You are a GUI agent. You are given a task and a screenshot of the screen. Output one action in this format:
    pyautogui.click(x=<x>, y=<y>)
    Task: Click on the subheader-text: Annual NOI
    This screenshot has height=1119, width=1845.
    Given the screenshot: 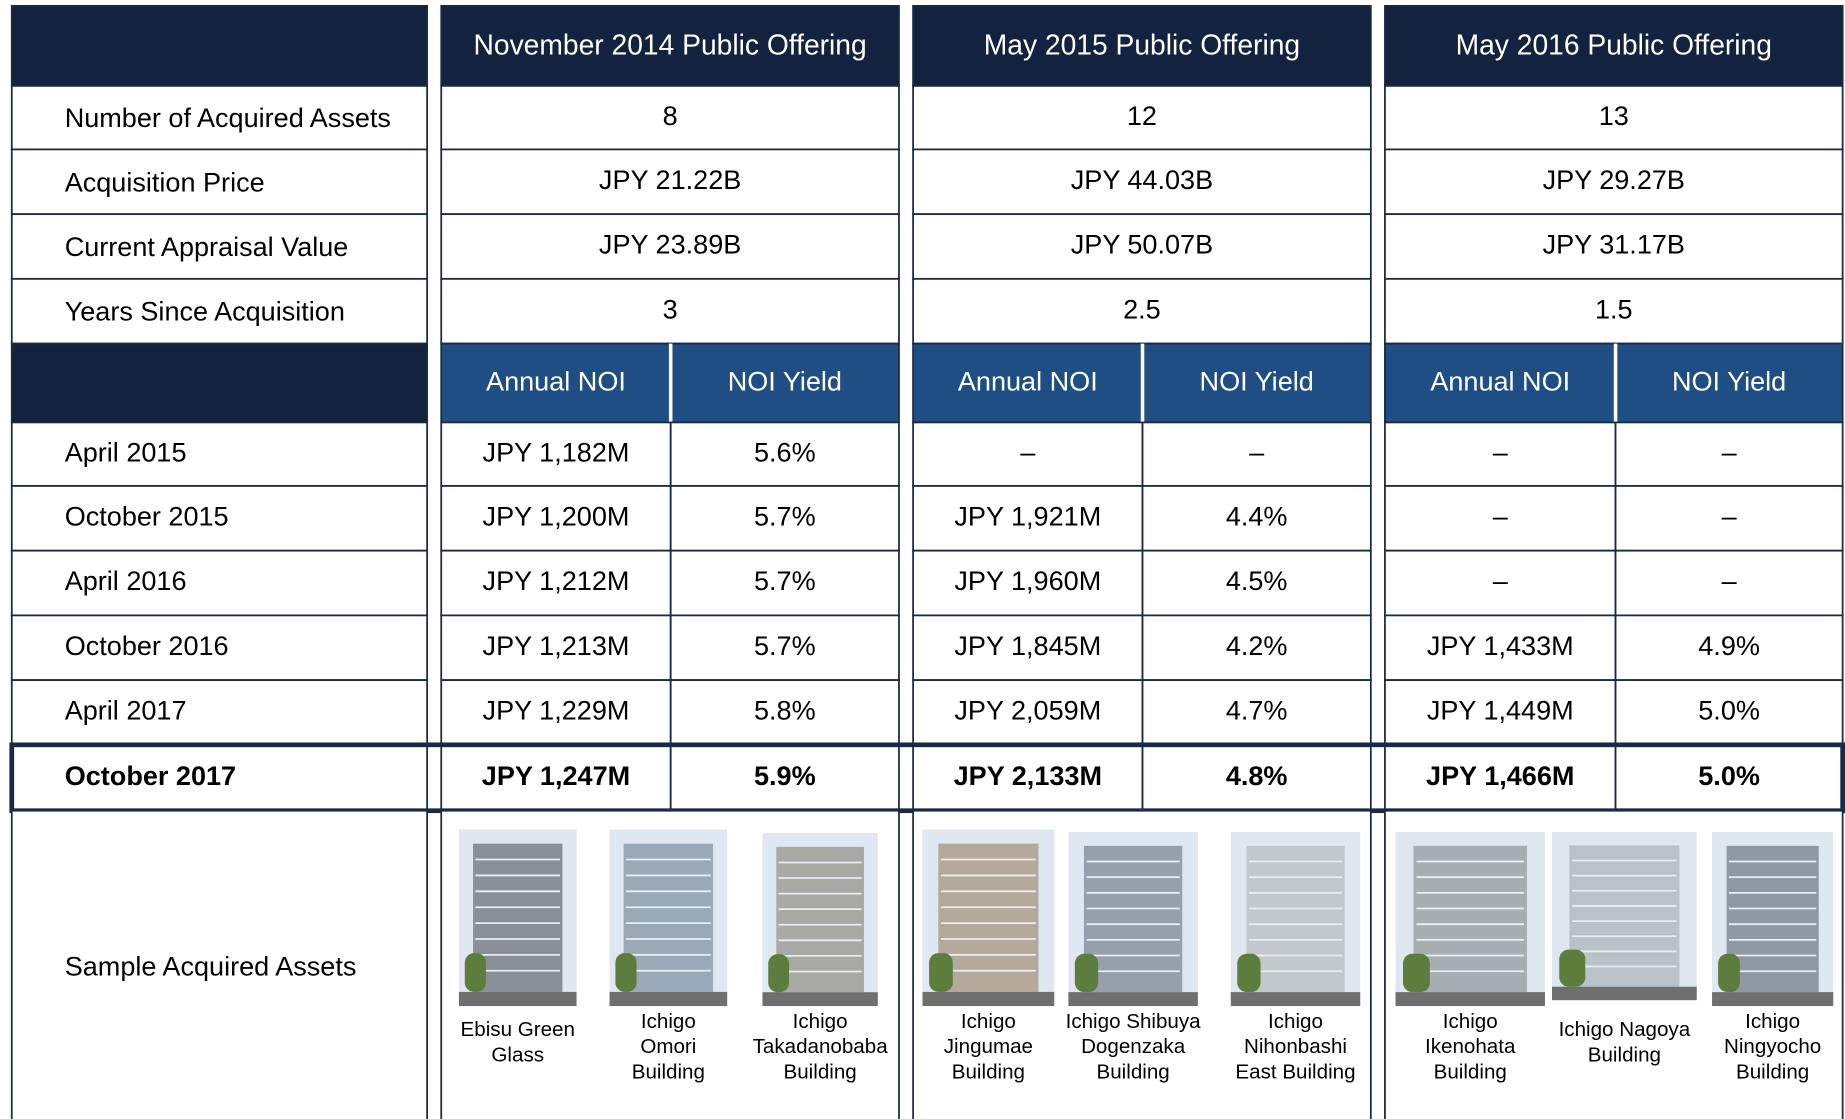 What is the action you would take?
    pyautogui.click(x=556, y=382)
    